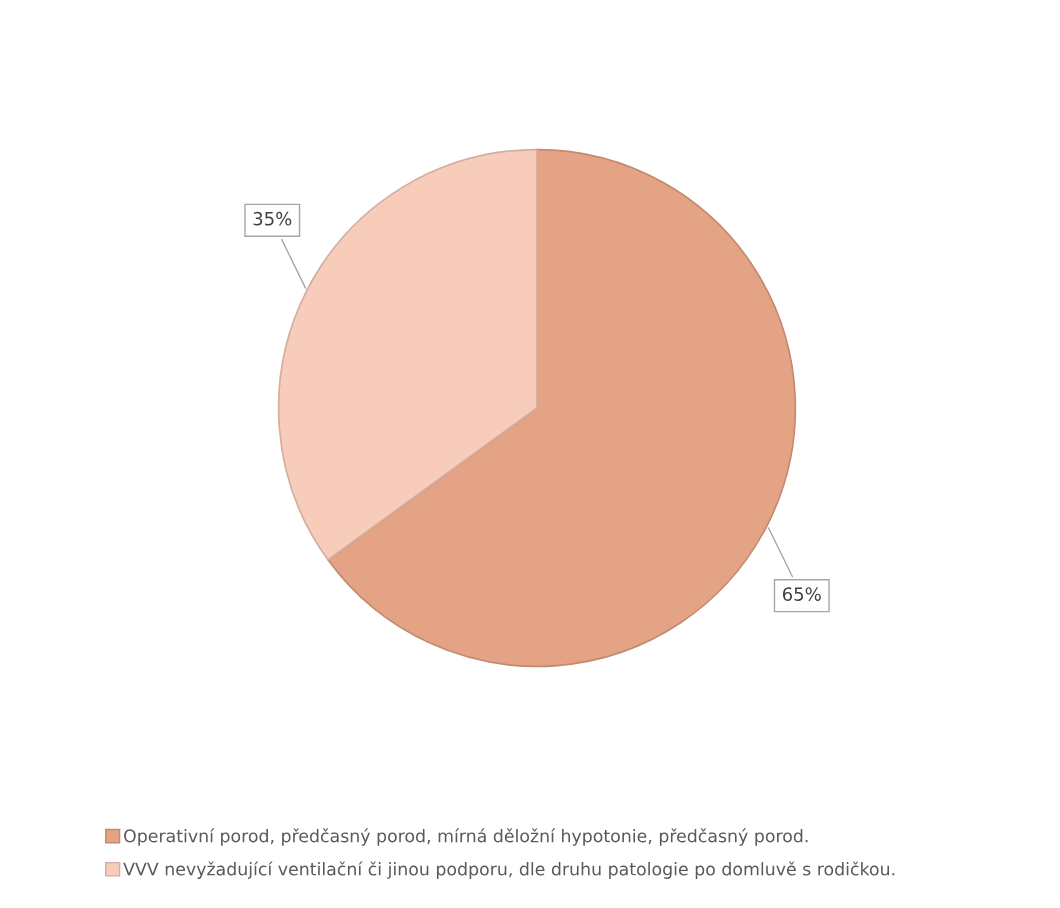 The image size is (1060, 908). I want to click on data-label: 35%, so click(272, 218).